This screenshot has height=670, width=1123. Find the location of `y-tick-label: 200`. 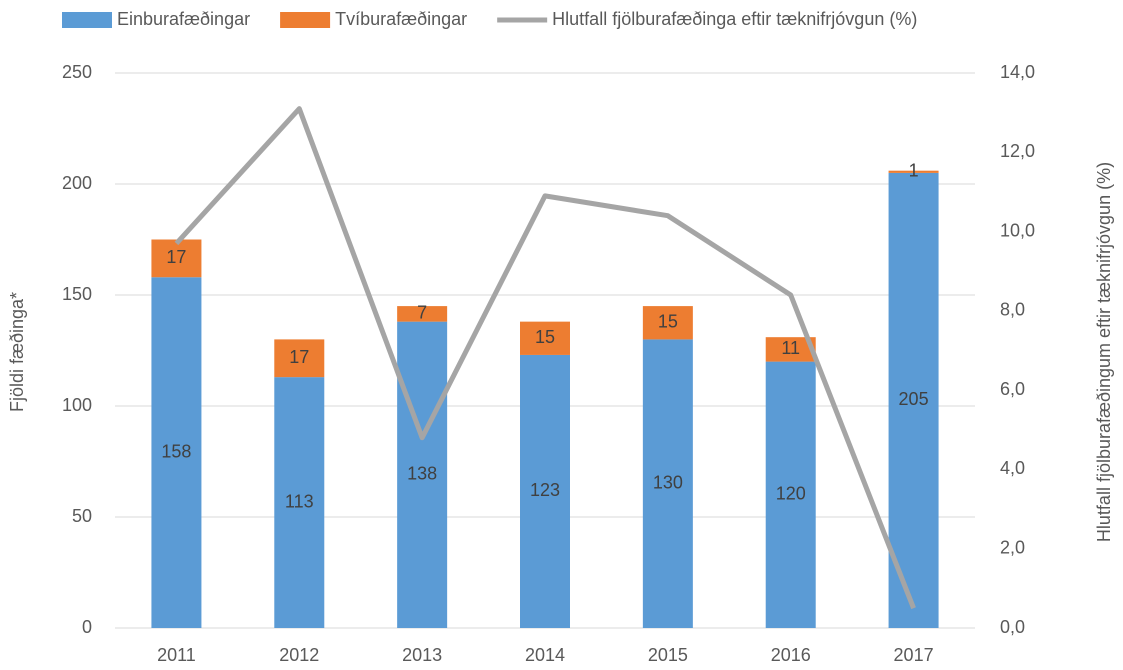

y-tick-label: 200 is located at coordinates (77, 183).